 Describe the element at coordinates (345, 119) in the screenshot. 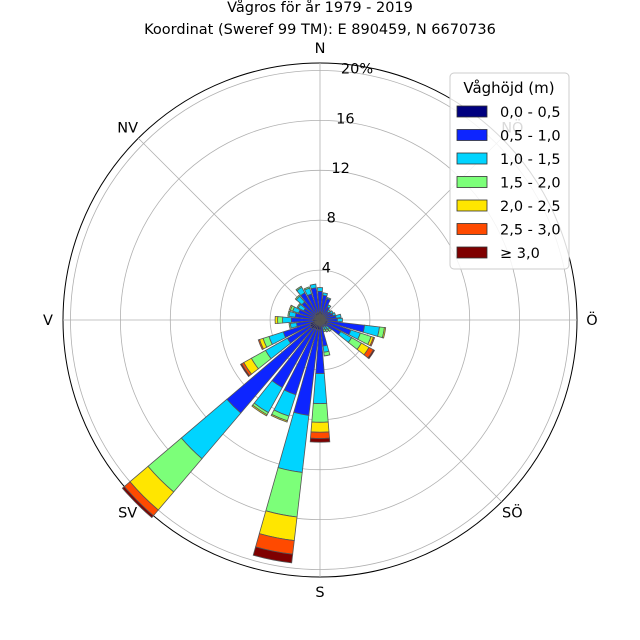

I see `radial-tick-label: 16` at that location.